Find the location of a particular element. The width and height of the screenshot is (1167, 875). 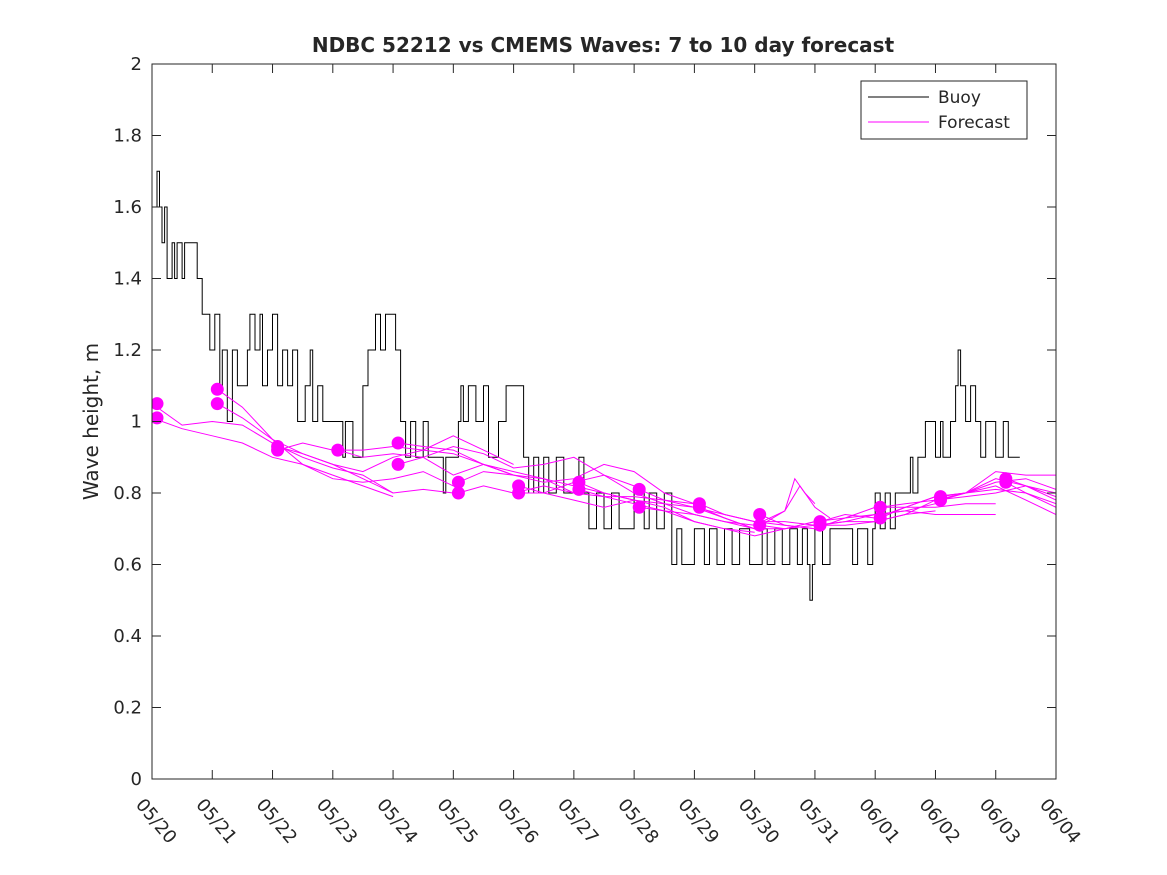

y-tick-label: 0.4 is located at coordinates (127, 636).